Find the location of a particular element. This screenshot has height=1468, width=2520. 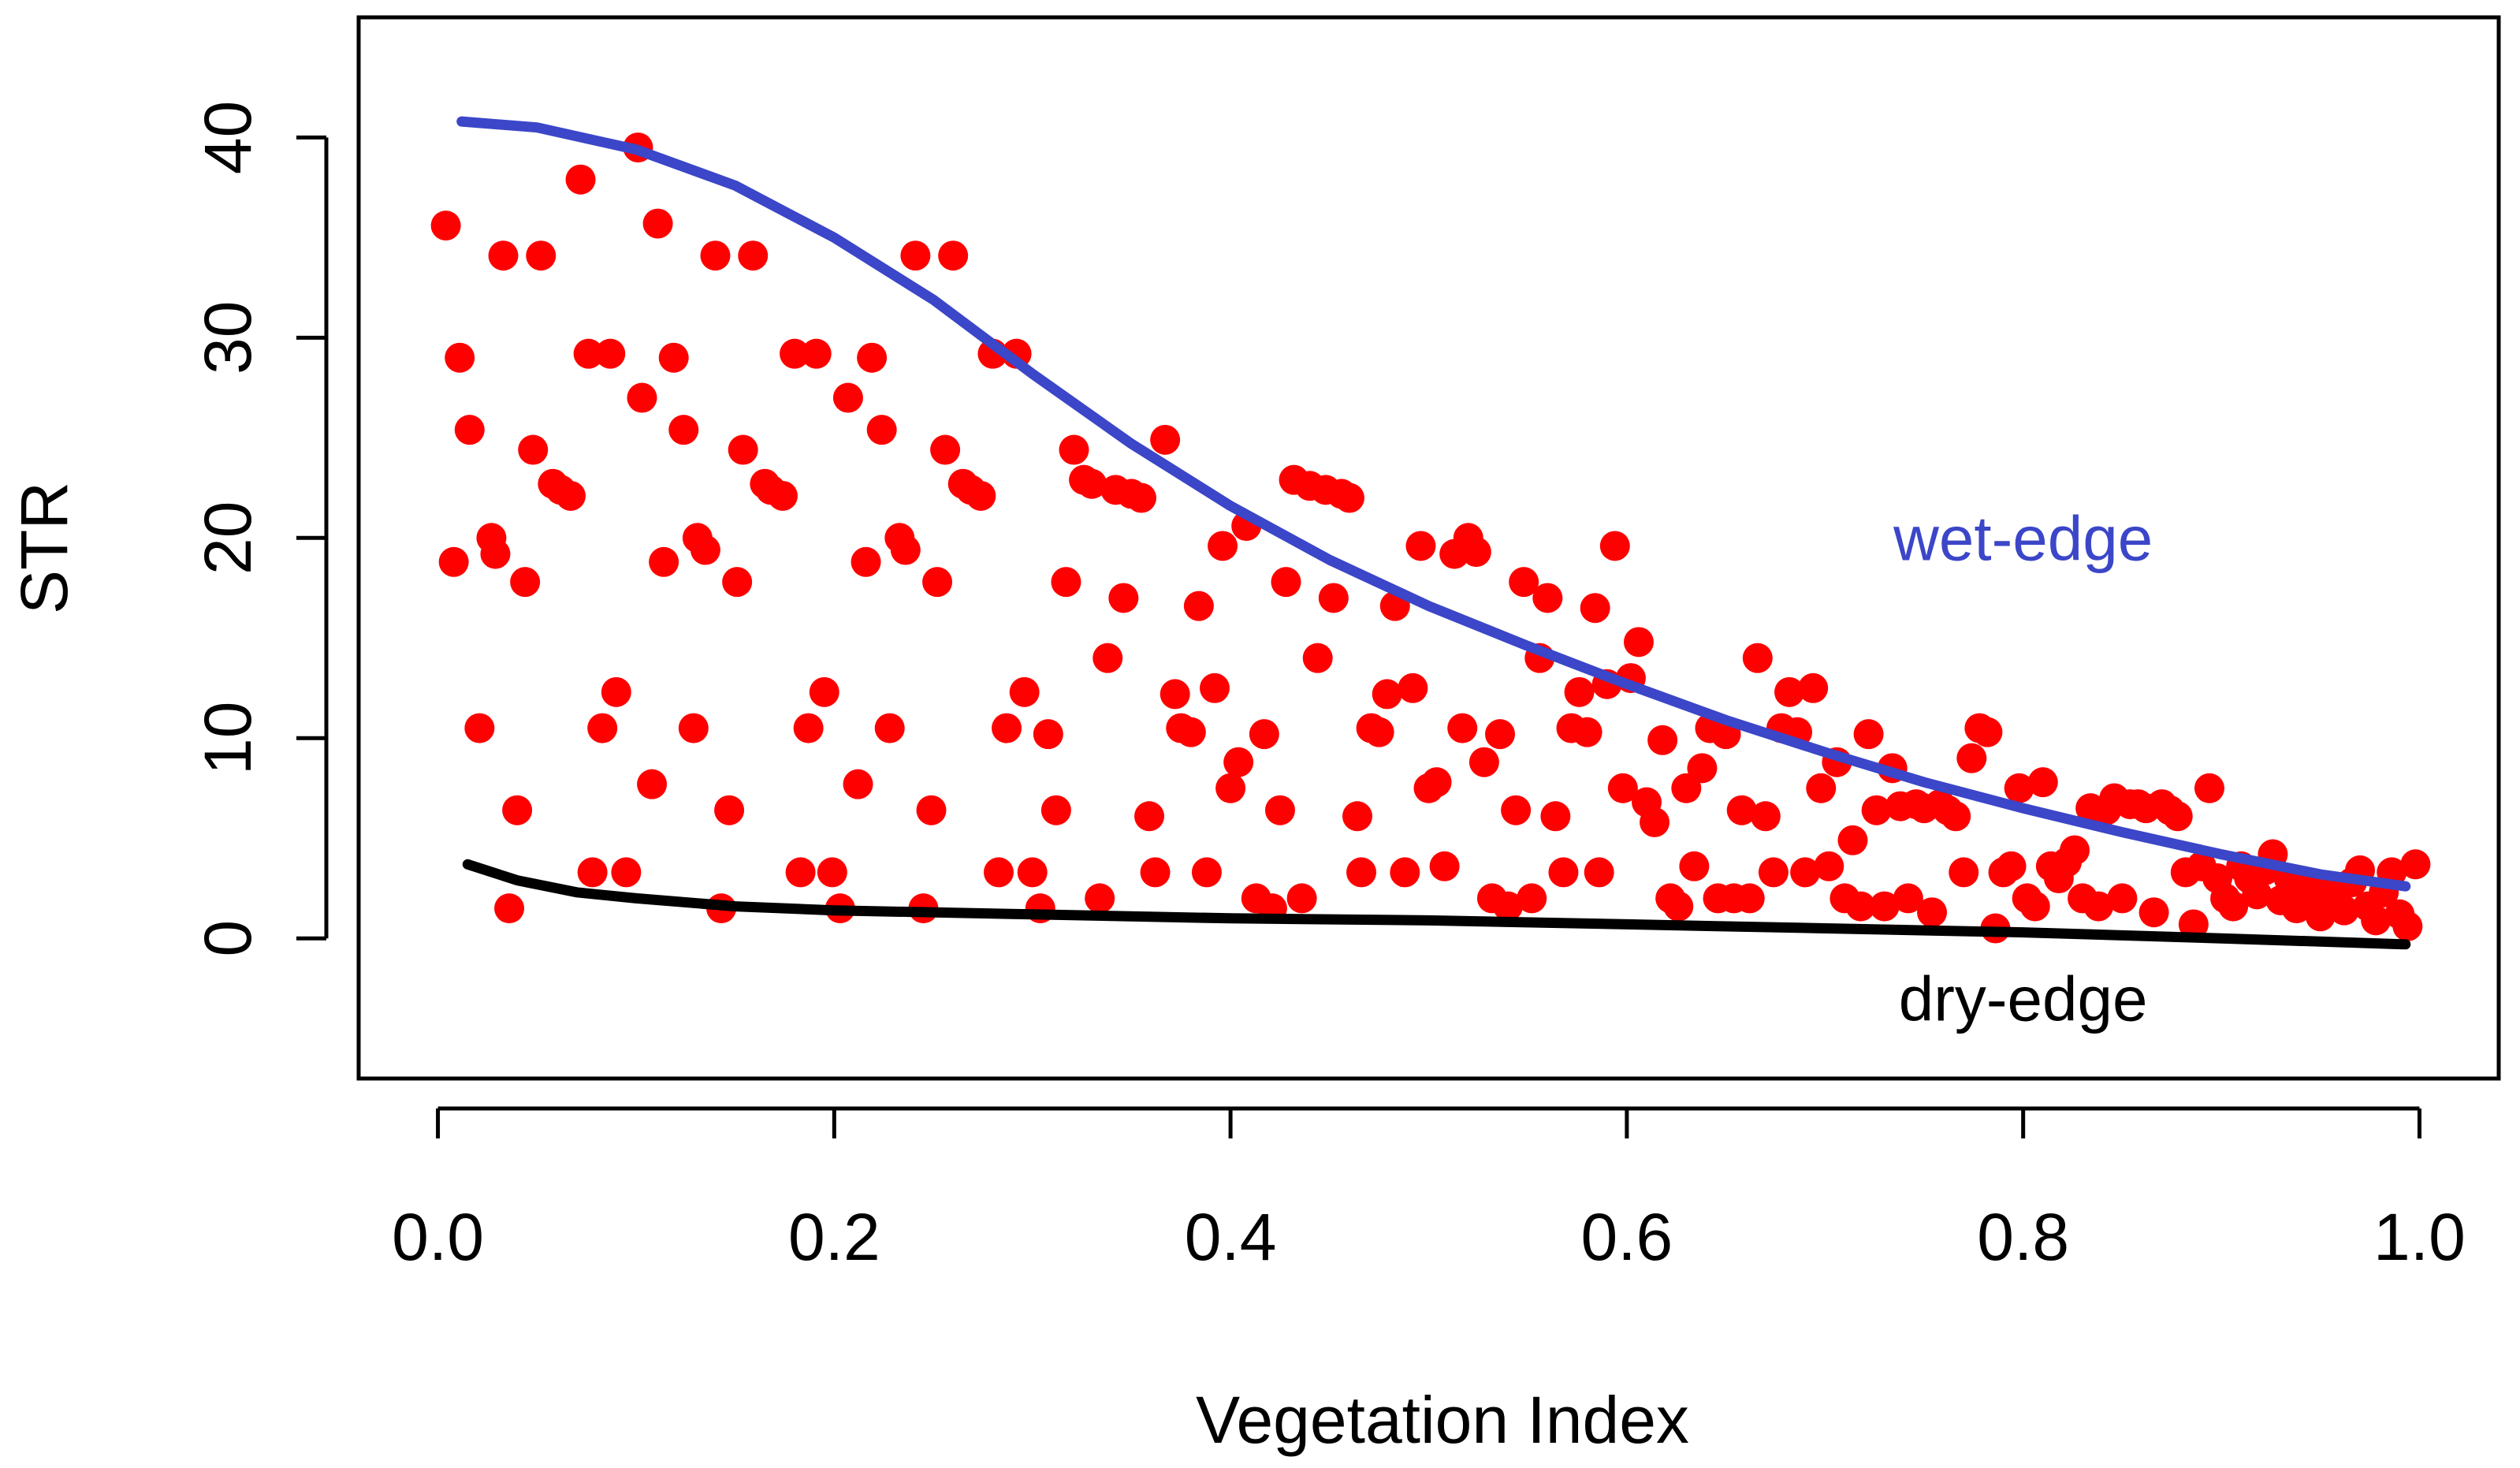

x-tick-label: 0.2 is located at coordinates (834, 1237).